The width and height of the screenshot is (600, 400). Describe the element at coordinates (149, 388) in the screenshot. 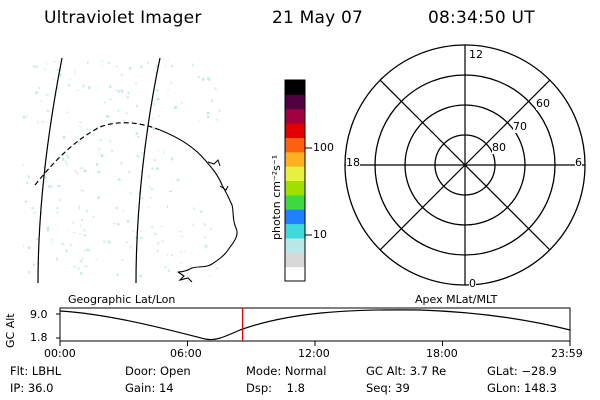

I see `gain-info: Gain: 14` at that location.